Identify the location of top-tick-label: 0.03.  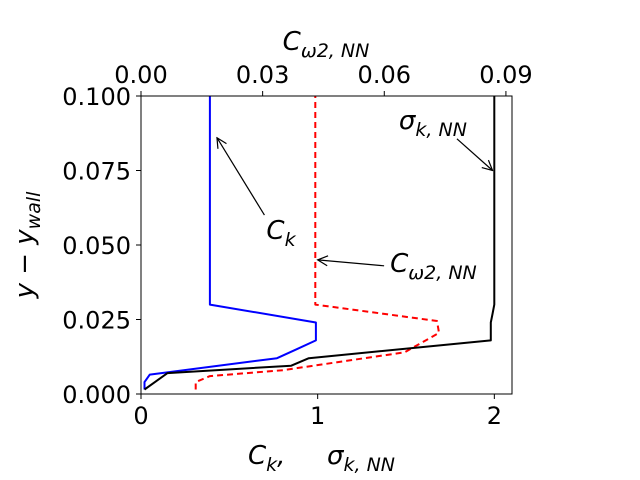
(262, 75).